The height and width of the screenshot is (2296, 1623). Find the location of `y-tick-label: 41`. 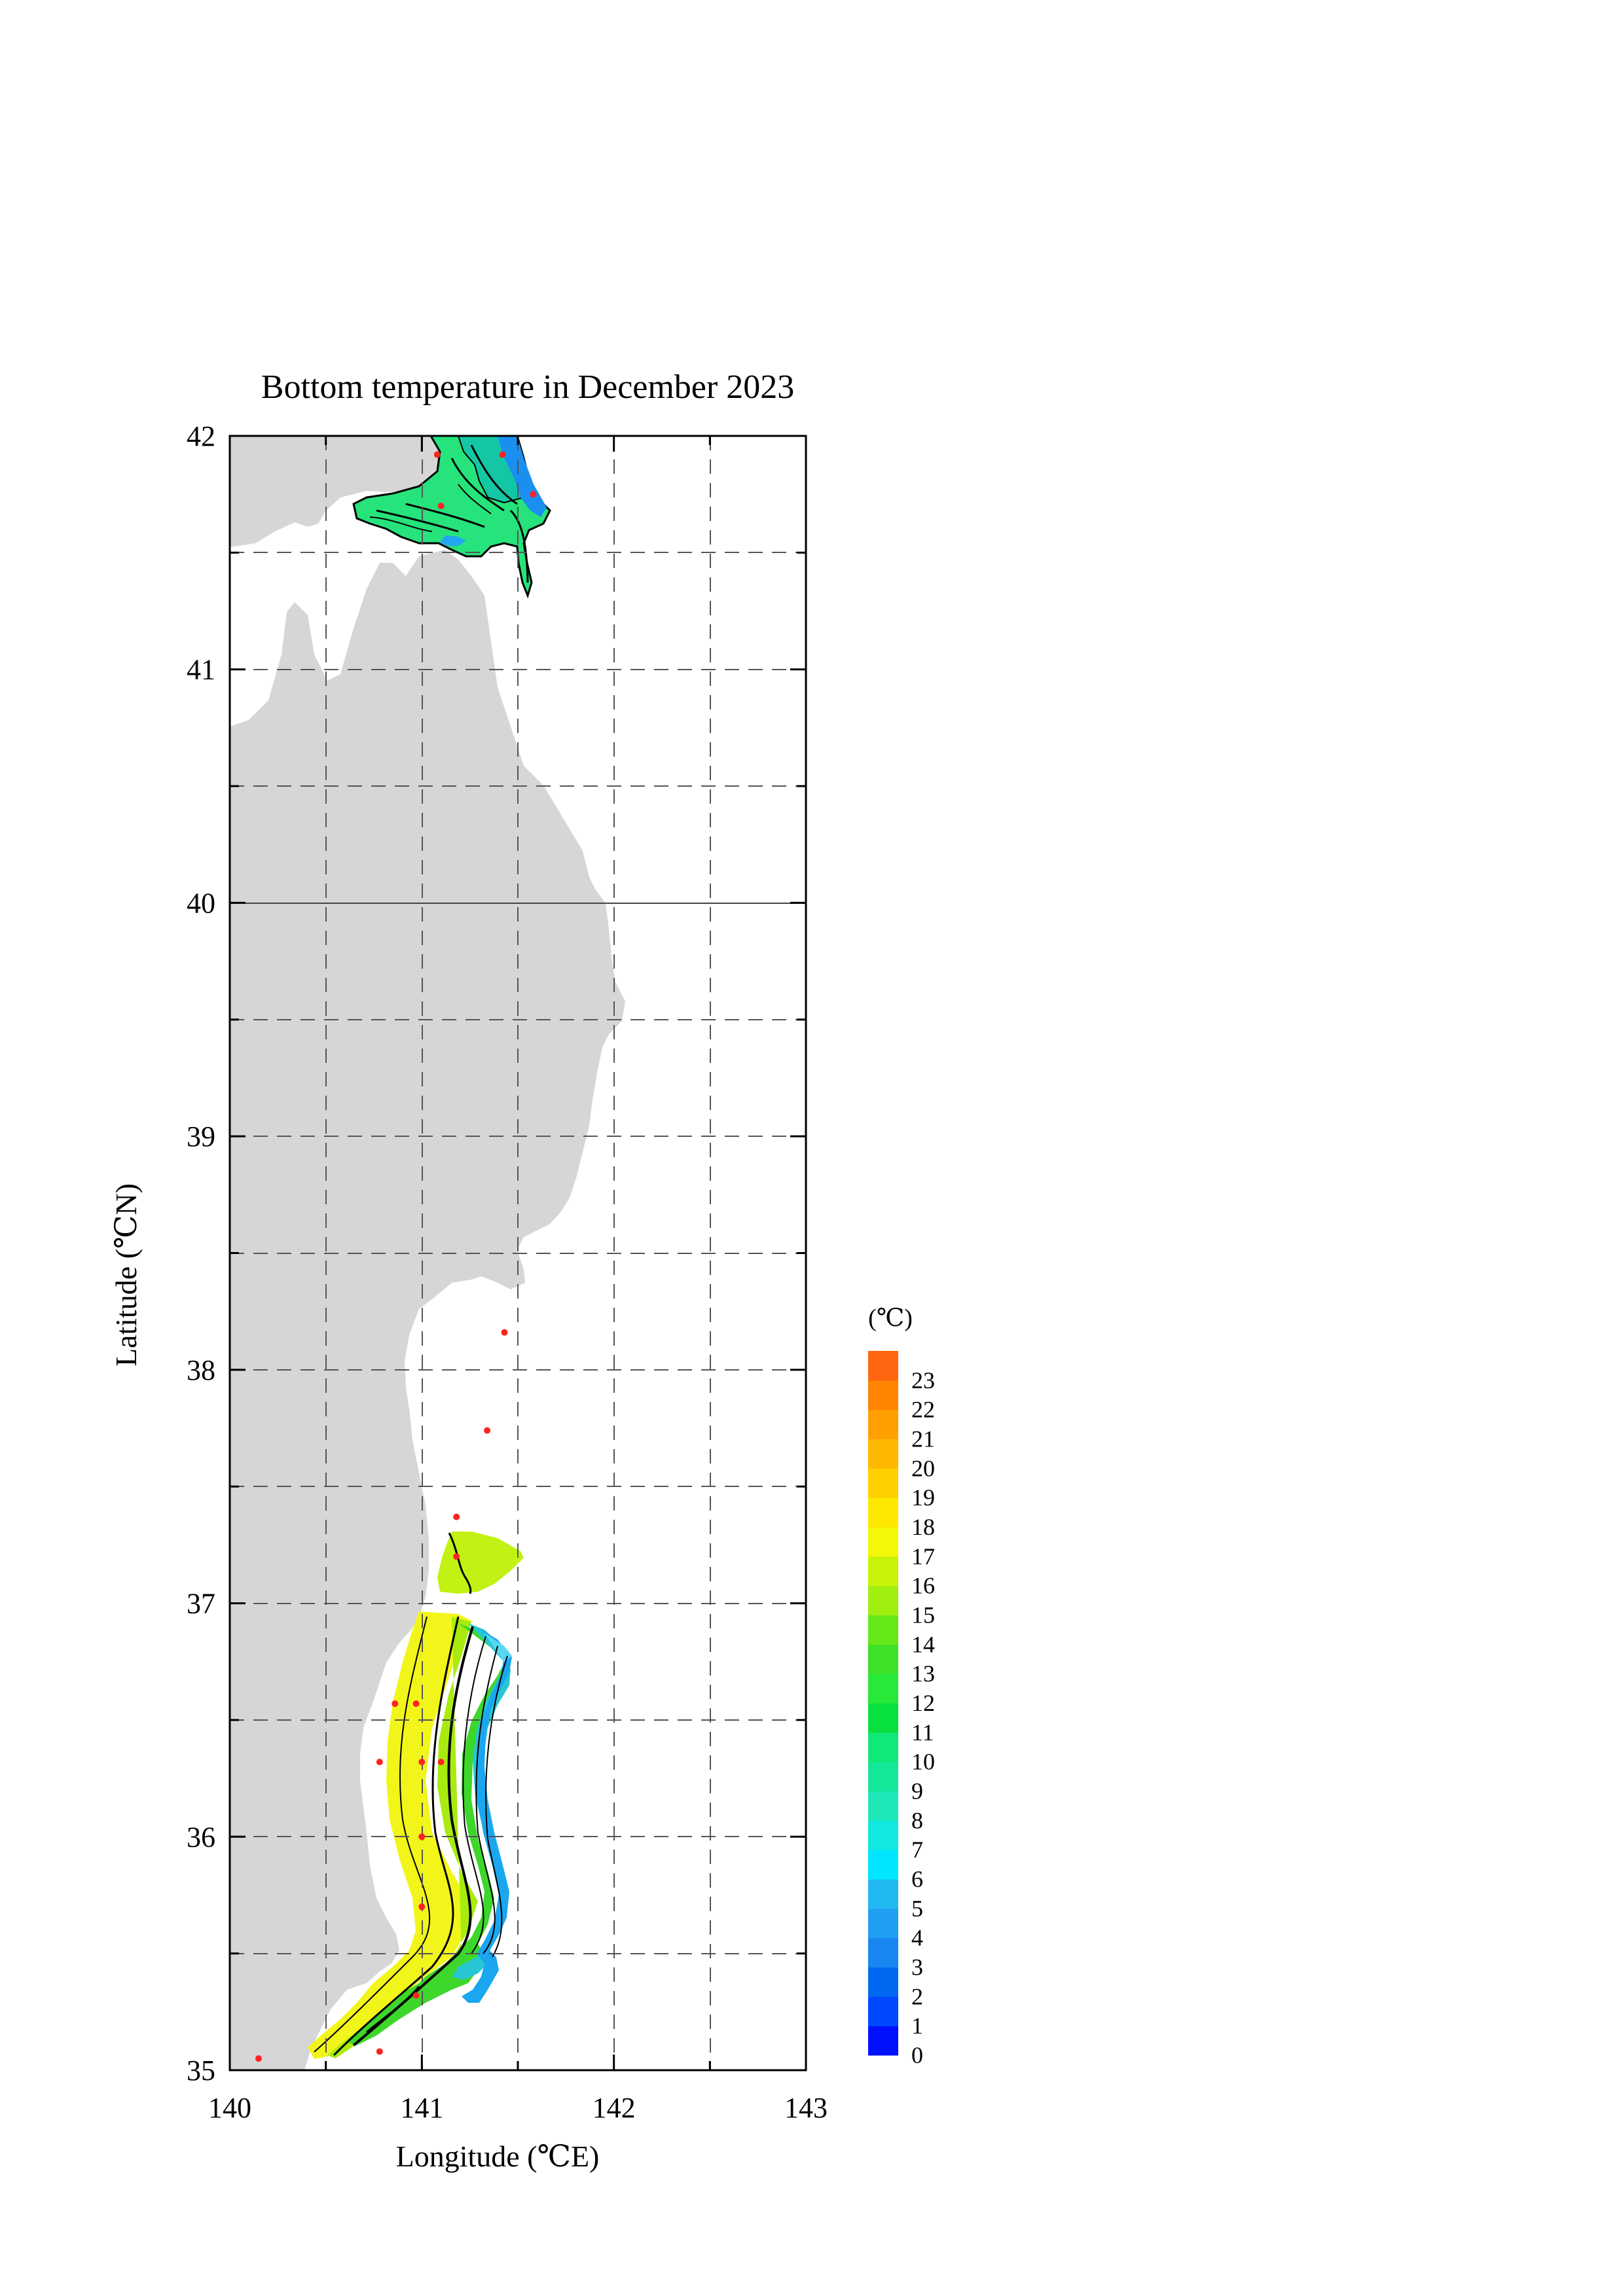

y-tick-label: 41 is located at coordinates (201, 670).